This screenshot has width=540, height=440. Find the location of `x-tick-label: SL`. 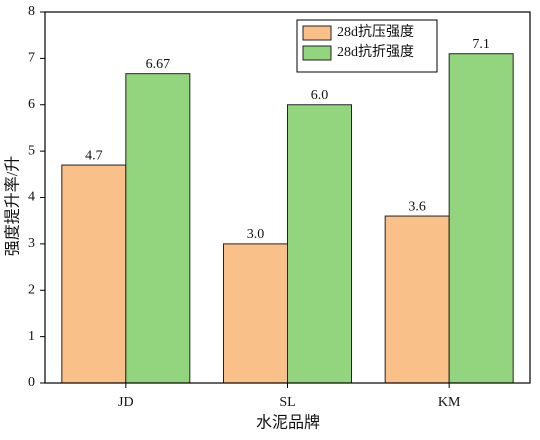

x-tick-label: SL is located at coordinates (287, 402).